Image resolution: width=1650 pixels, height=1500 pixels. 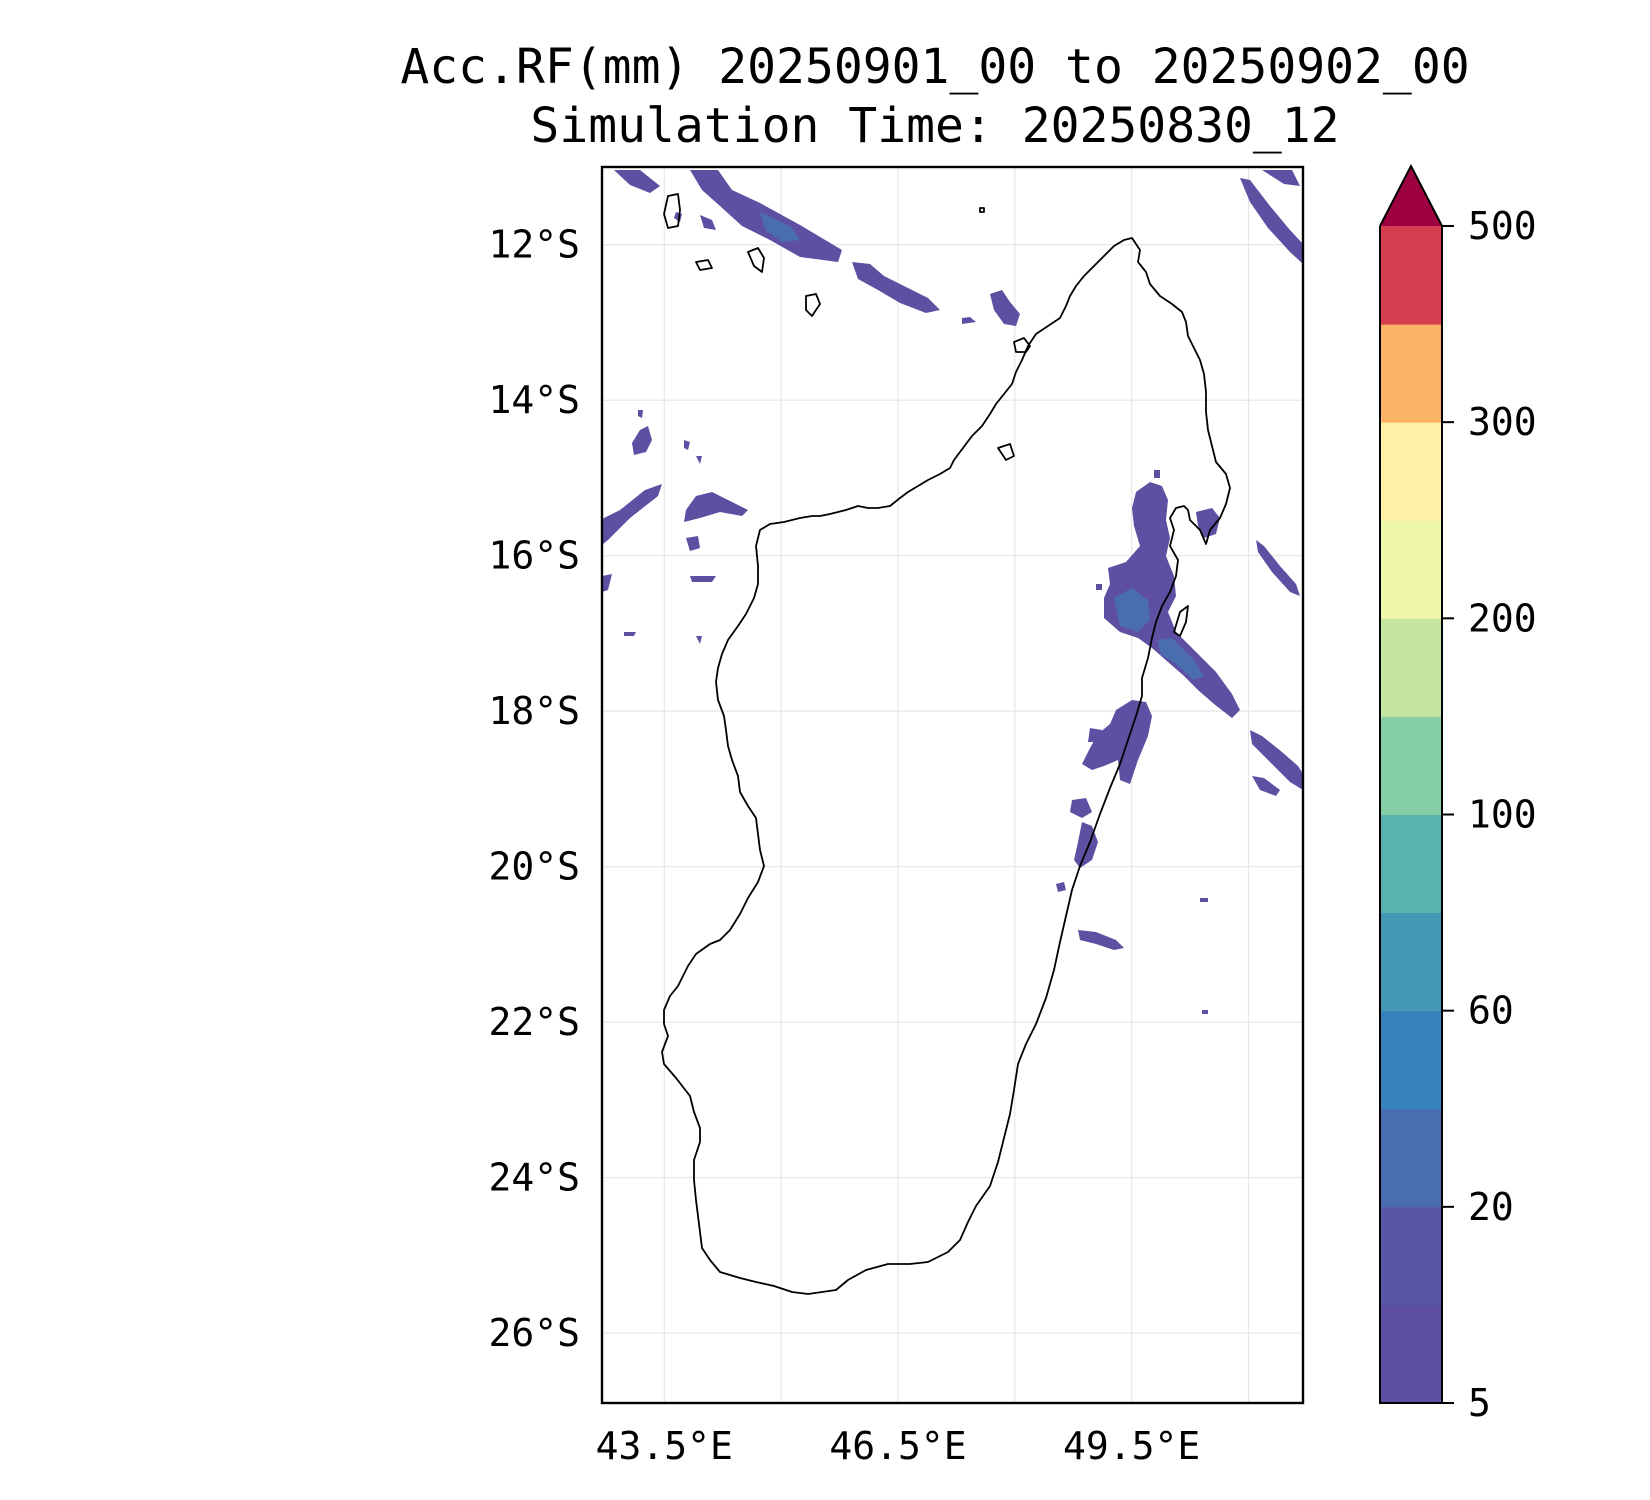 What do you see at coordinates (1502, 422) in the screenshot?
I see `colorbar-tick-label: 300` at bounding box center [1502, 422].